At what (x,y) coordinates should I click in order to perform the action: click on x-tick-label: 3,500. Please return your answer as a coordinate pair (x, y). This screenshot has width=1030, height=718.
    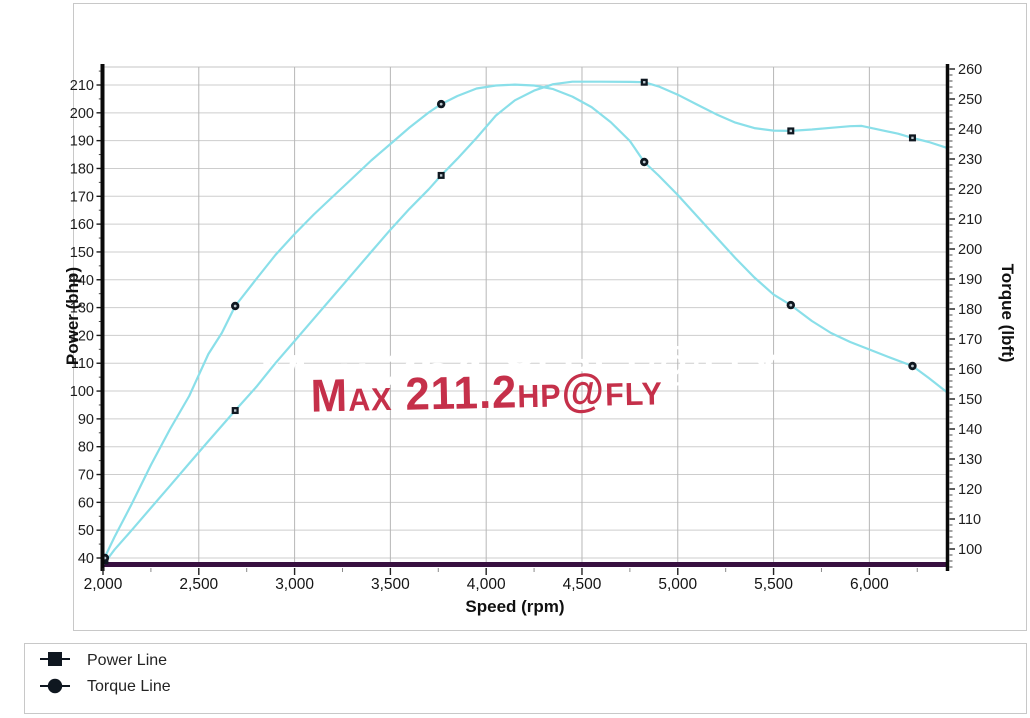
    Looking at the image, I should click on (390, 584).